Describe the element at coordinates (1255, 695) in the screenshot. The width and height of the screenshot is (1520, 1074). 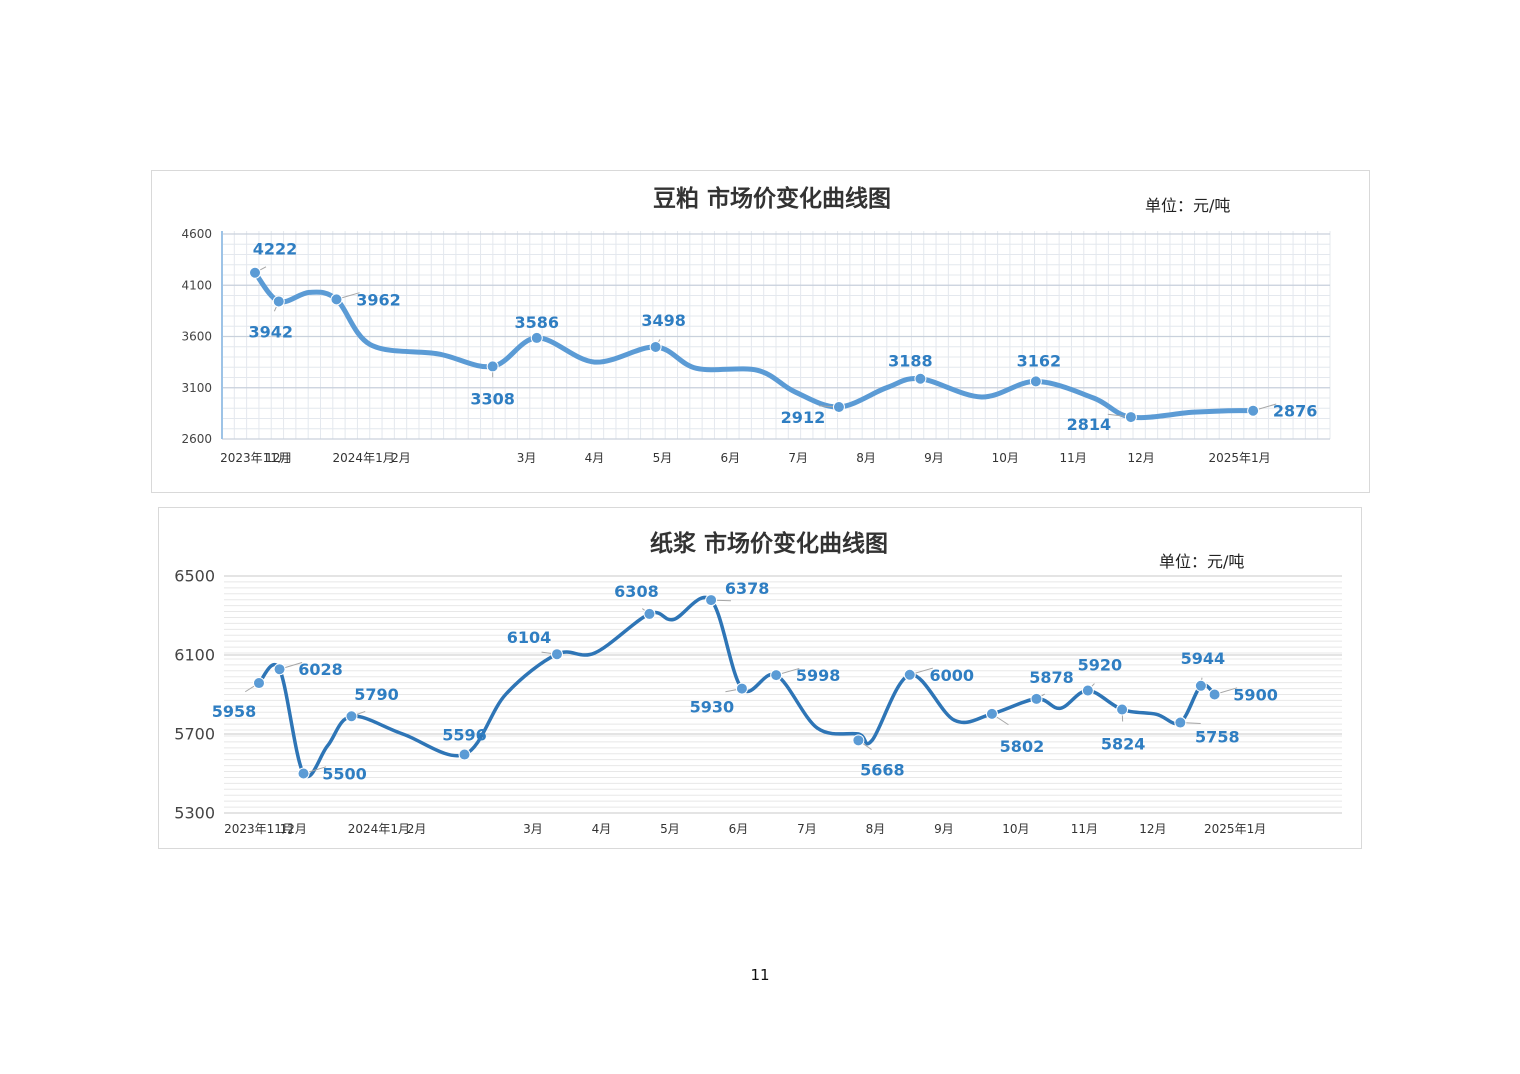
I see `data-label: 5900` at that location.